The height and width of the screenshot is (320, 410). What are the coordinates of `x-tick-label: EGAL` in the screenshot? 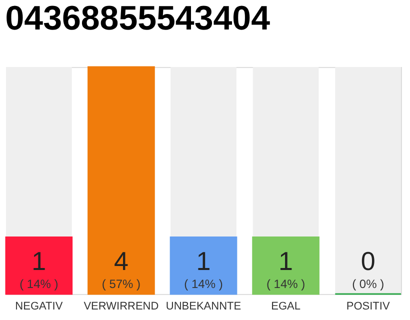 It's located at (285, 306).